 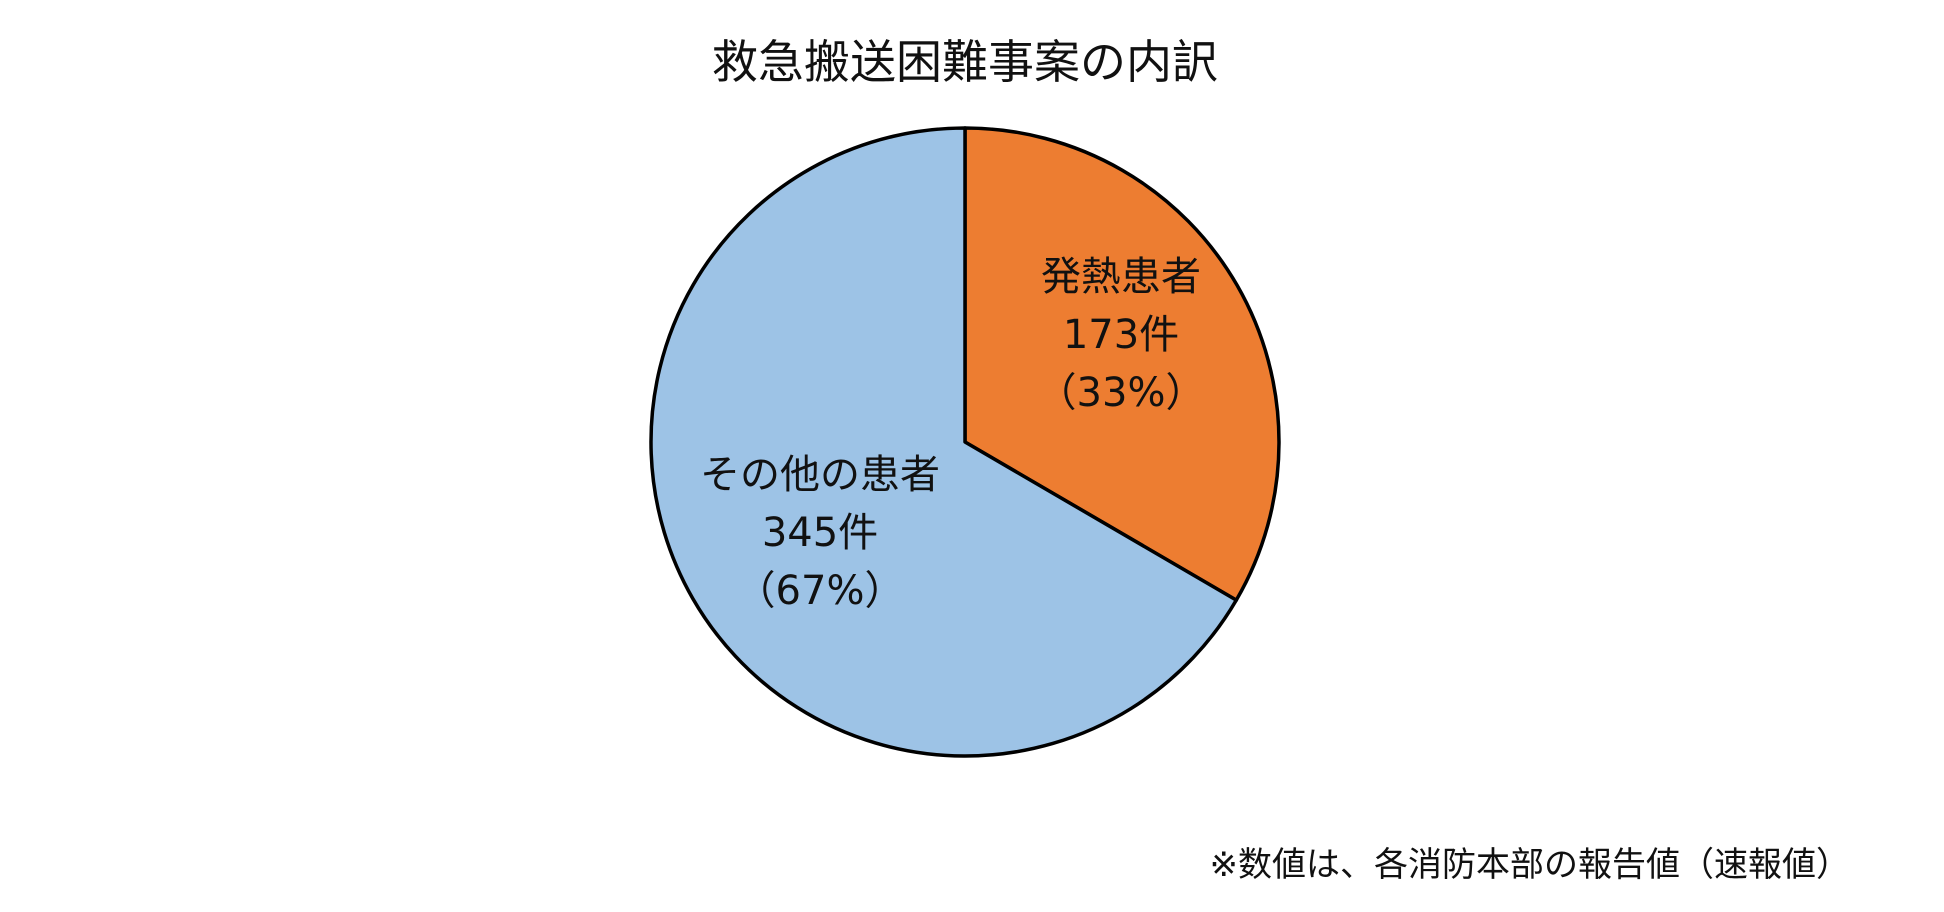 What do you see at coordinates (820, 533) in the screenshot?
I see `slice-value-label-2: 345件` at bounding box center [820, 533].